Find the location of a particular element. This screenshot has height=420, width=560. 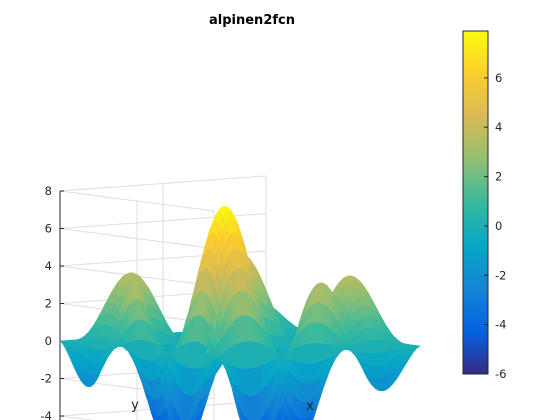

colorbar-tick-label: 4 is located at coordinates (498, 127).